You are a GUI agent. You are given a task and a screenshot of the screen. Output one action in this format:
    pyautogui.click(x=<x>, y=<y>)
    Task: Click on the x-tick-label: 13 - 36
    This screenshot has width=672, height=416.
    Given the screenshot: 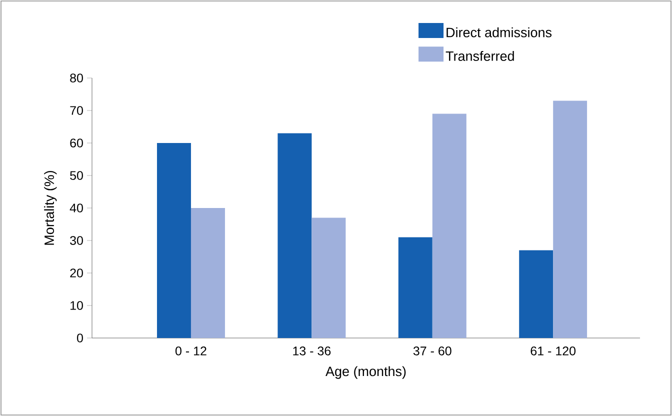 What is the action you would take?
    pyautogui.click(x=312, y=351)
    